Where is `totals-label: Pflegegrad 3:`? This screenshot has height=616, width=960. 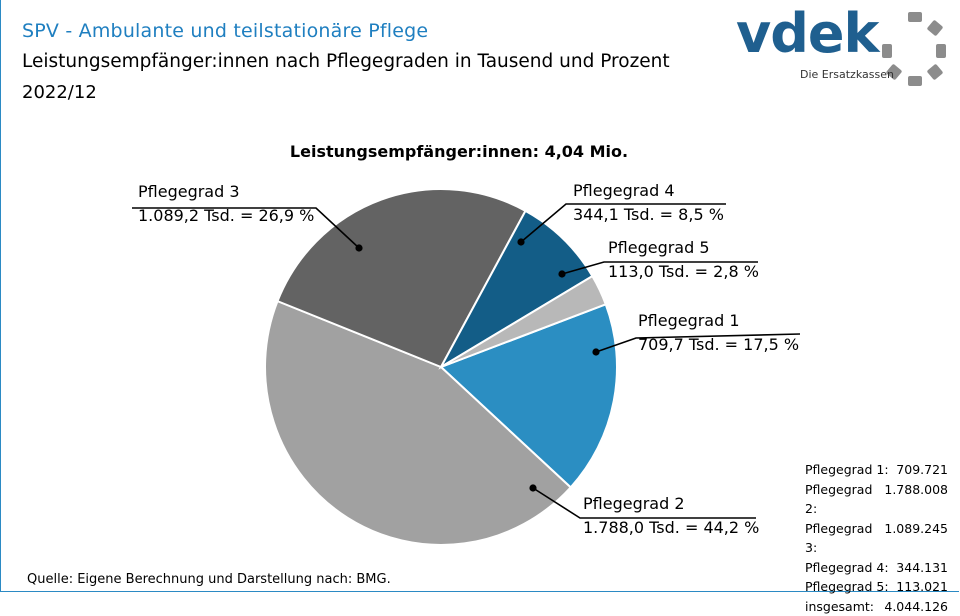 totals-label: Pflegegrad 3: is located at coordinates (844, 538).